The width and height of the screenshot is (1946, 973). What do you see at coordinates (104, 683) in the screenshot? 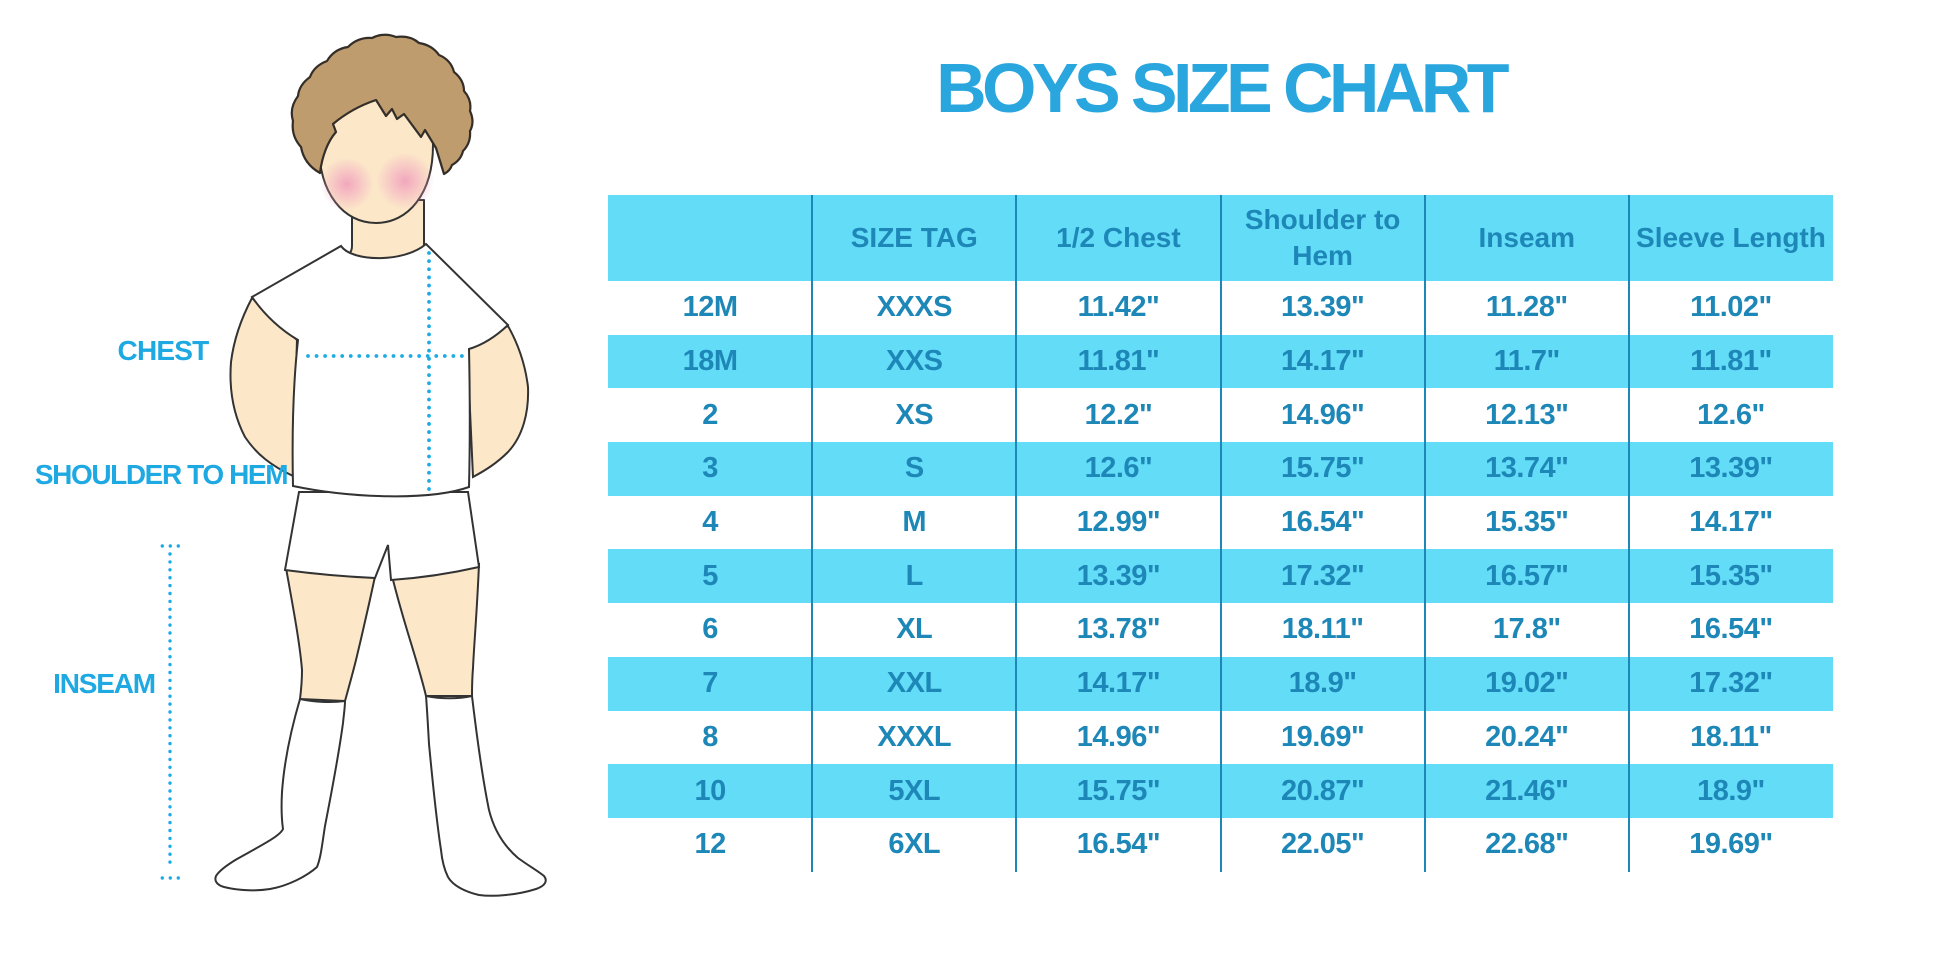
I see `svg-text: INSEAM` at bounding box center [104, 683].